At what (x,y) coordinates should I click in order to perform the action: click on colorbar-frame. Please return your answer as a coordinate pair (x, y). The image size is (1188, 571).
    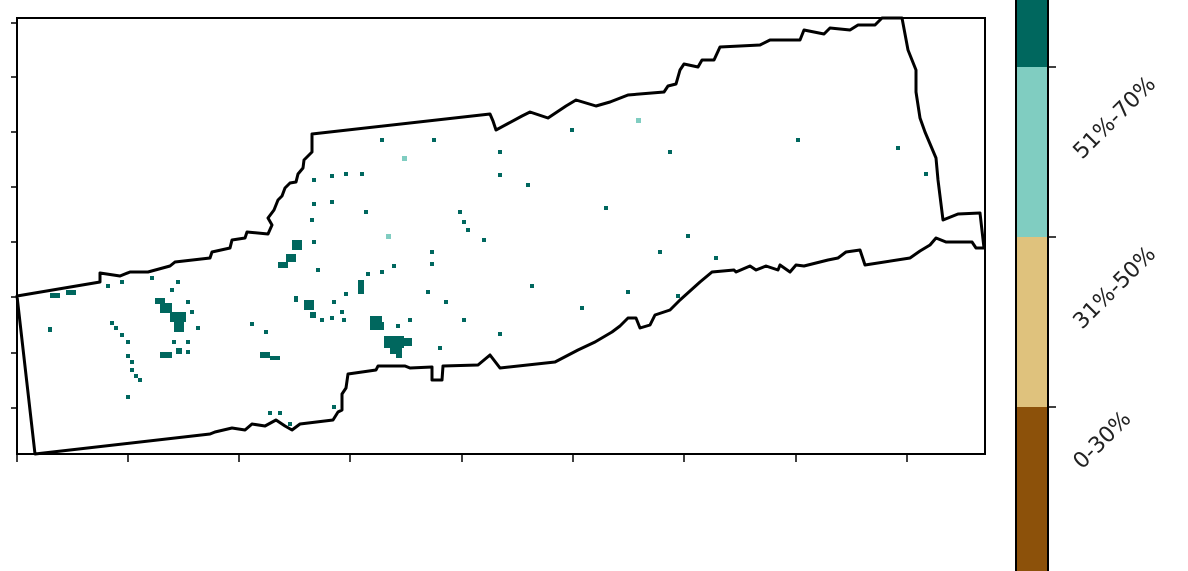
    Looking at the image, I should click on (1032, 285).